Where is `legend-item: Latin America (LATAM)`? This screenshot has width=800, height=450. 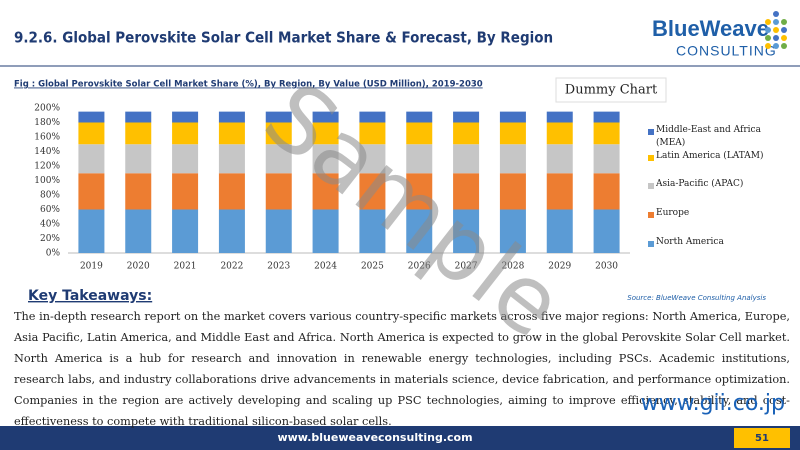 legend-item: Latin America (LATAM) is located at coordinates (710, 156).